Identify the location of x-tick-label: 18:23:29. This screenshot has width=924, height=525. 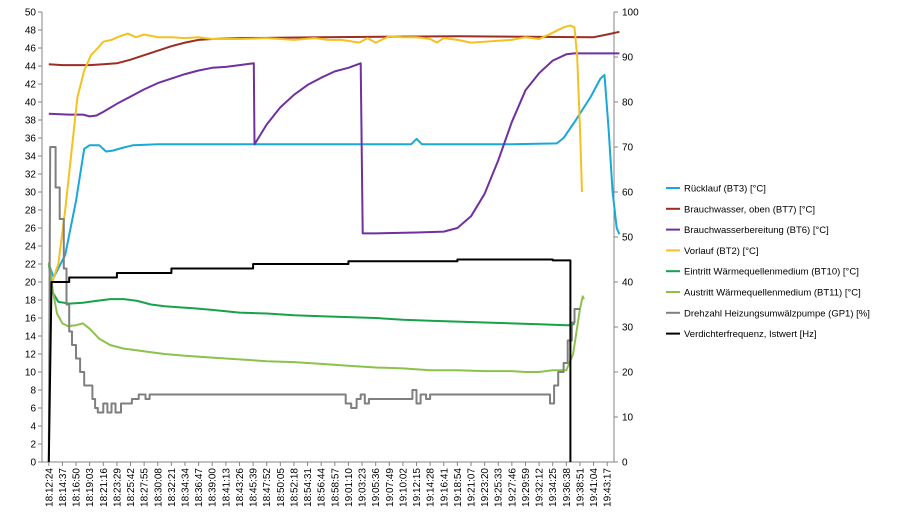
(117, 487).